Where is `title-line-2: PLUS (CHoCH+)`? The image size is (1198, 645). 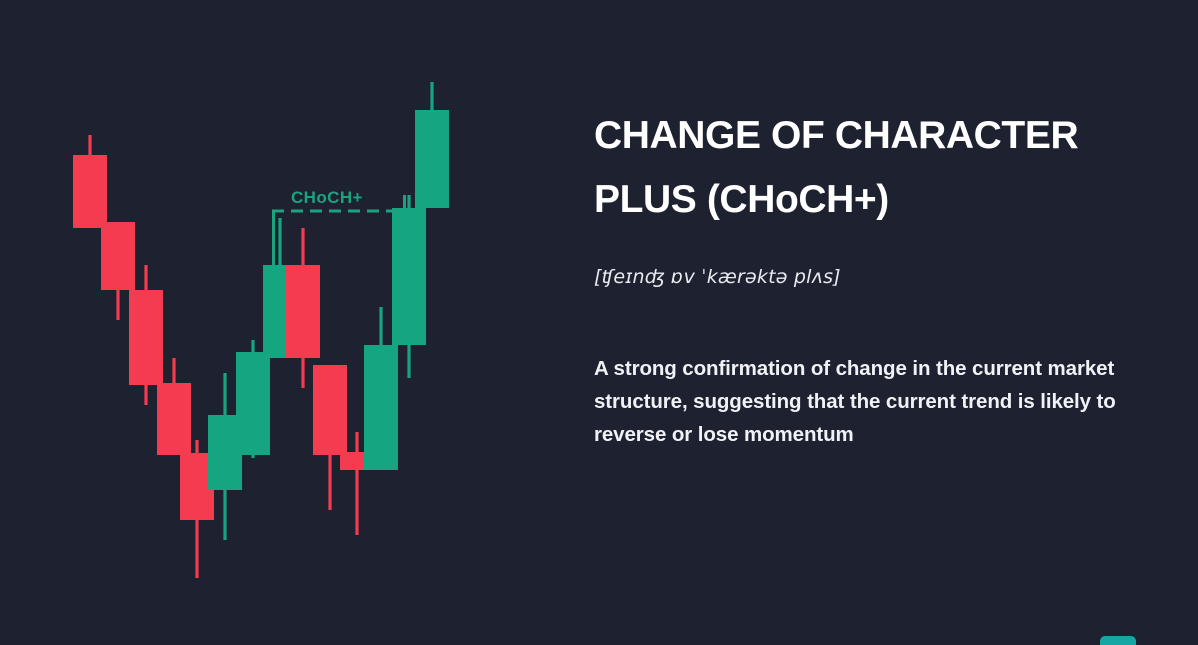
title-line-2: PLUS (CHoCH+) is located at coordinates (741, 199).